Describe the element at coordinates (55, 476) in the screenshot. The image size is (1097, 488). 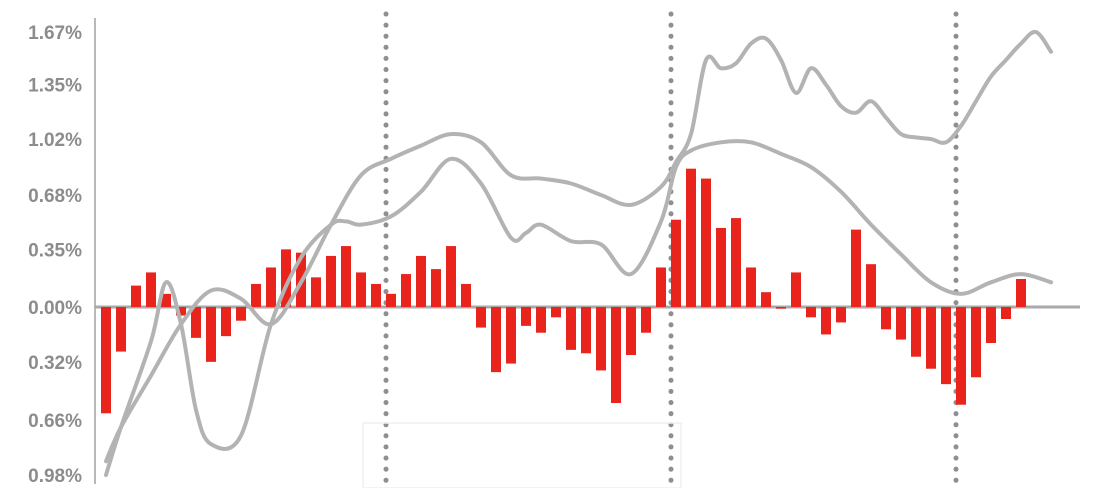
I see `y-tick-label: 0.98%` at that location.